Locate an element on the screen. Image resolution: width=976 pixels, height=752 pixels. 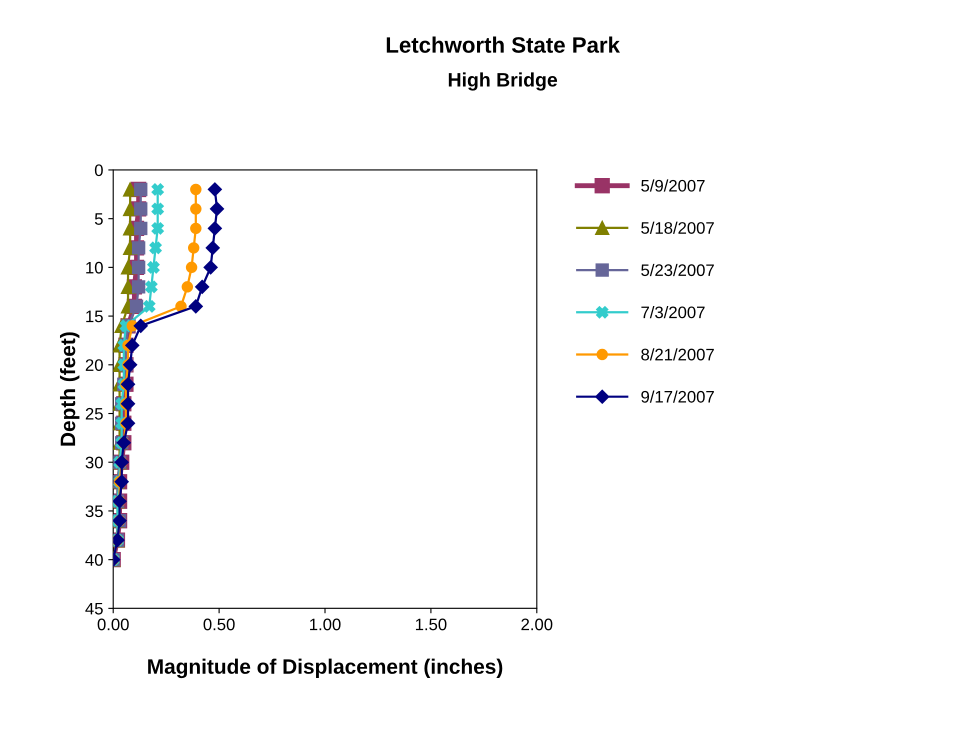
y-tick-label: 25 is located at coordinates (94, 414).